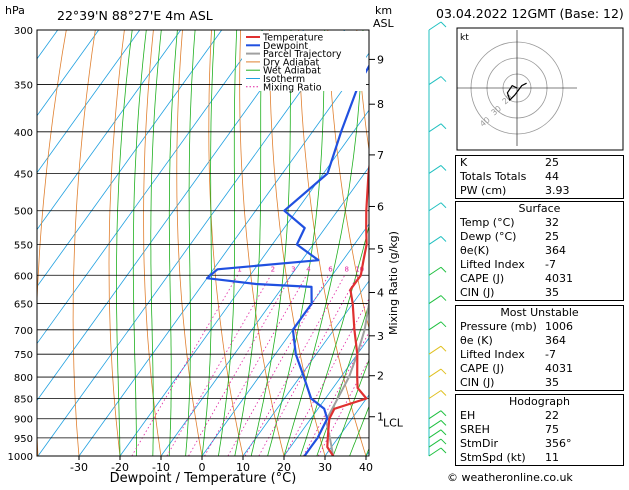 This screenshot has height=490, width=629. Describe the element at coordinates (493, 457) in the screenshot. I see `hodograph-index-label: StmSpd (kt)` at that location.